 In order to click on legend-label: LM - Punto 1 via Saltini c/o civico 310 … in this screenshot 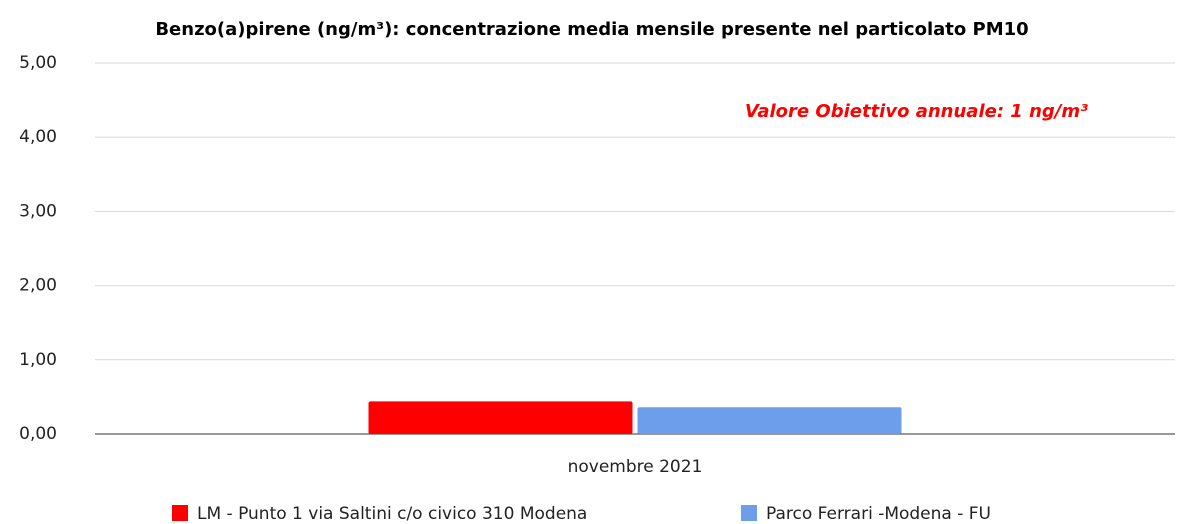, I will do `click(392, 514)`.